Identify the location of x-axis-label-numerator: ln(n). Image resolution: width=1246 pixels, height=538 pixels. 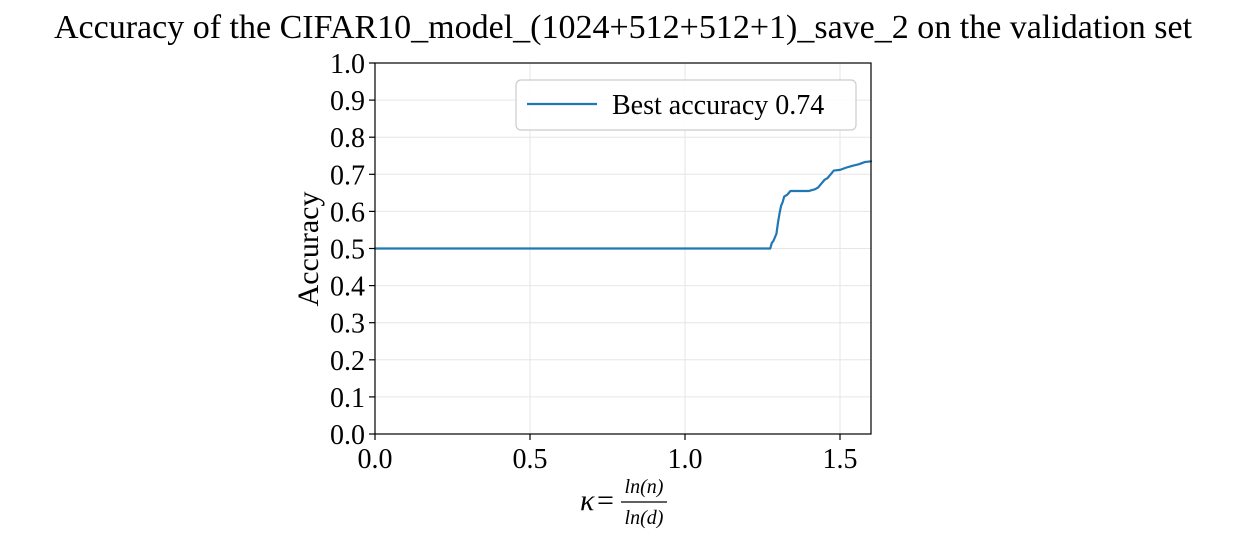
(644, 487).